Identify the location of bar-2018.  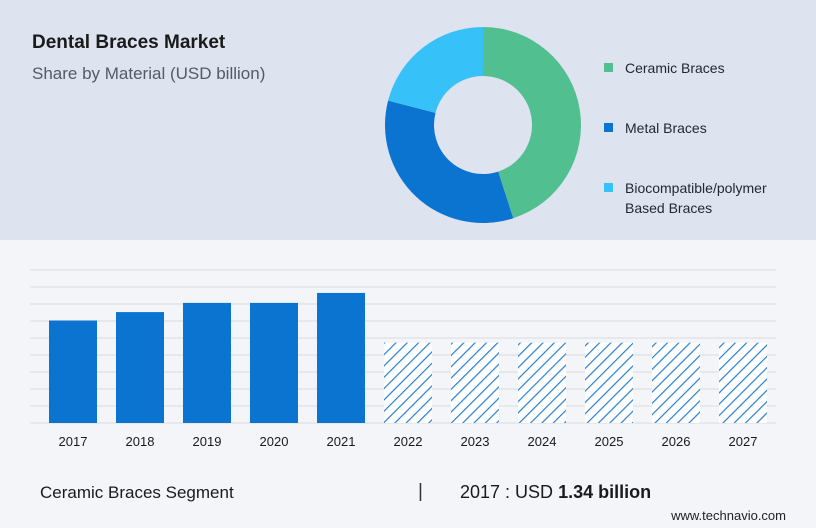
(140, 367).